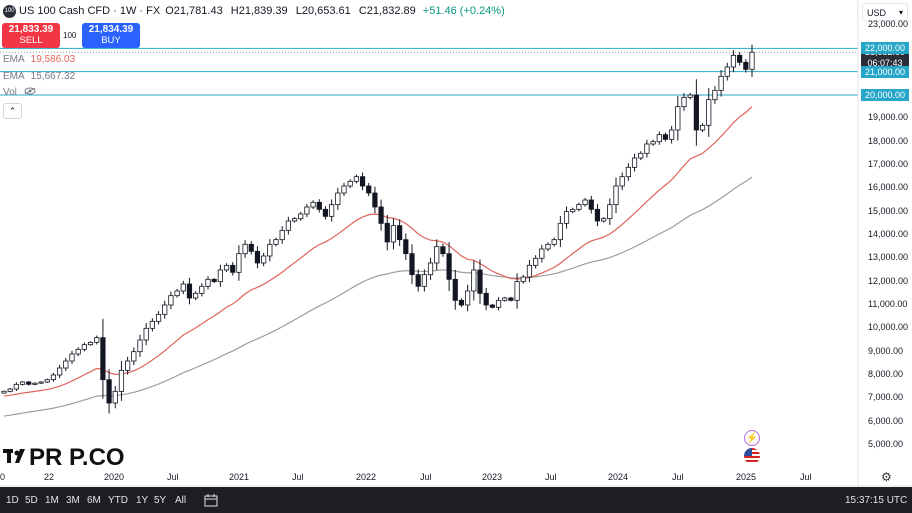 Image resolution: width=912 pixels, height=513 pixels. What do you see at coordinates (888, 187) in the screenshot?
I see `price-tick-label: 16,000.00` at bounding box center [888, 187].